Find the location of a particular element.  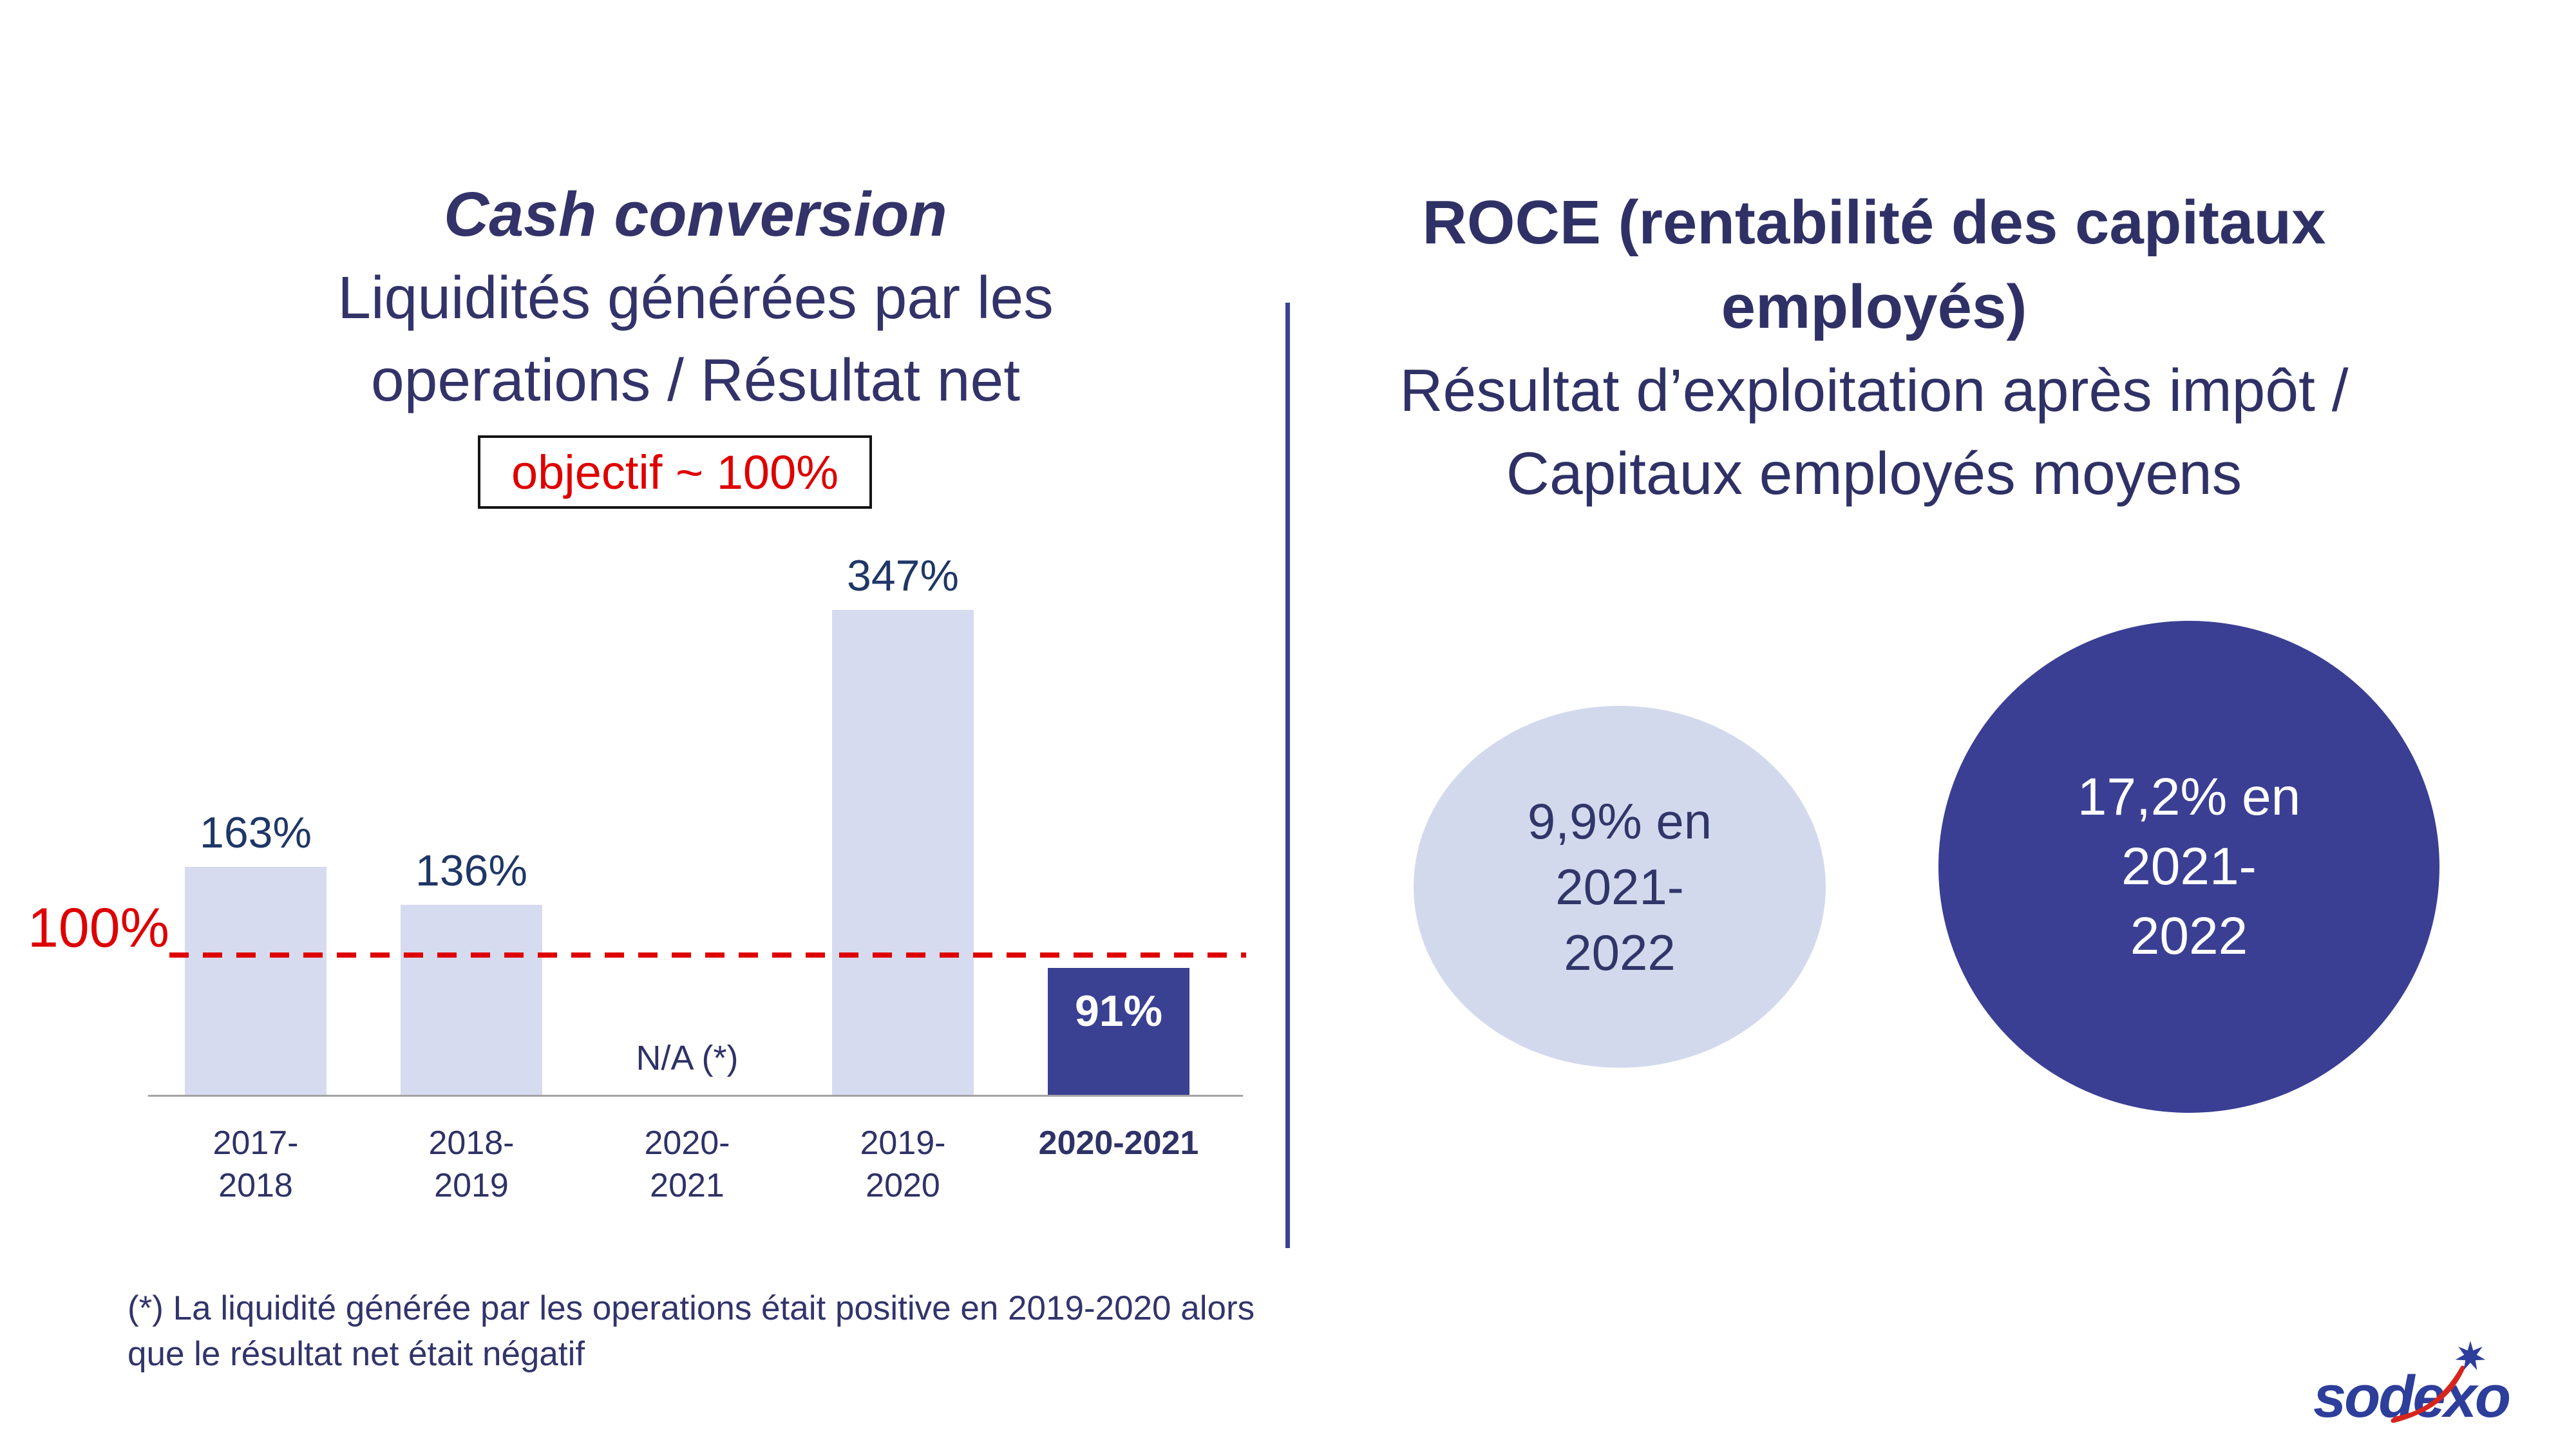

bar-value-label-na: N/A (*) is located at coordinates (687, 1058).